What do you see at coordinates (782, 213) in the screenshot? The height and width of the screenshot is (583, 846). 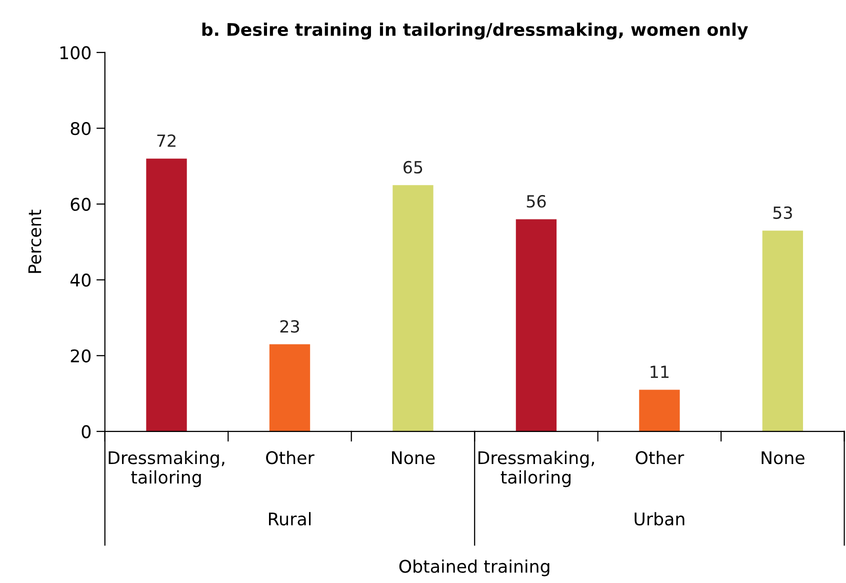 I see `data-label: 53` at bounding box center [782, 213].